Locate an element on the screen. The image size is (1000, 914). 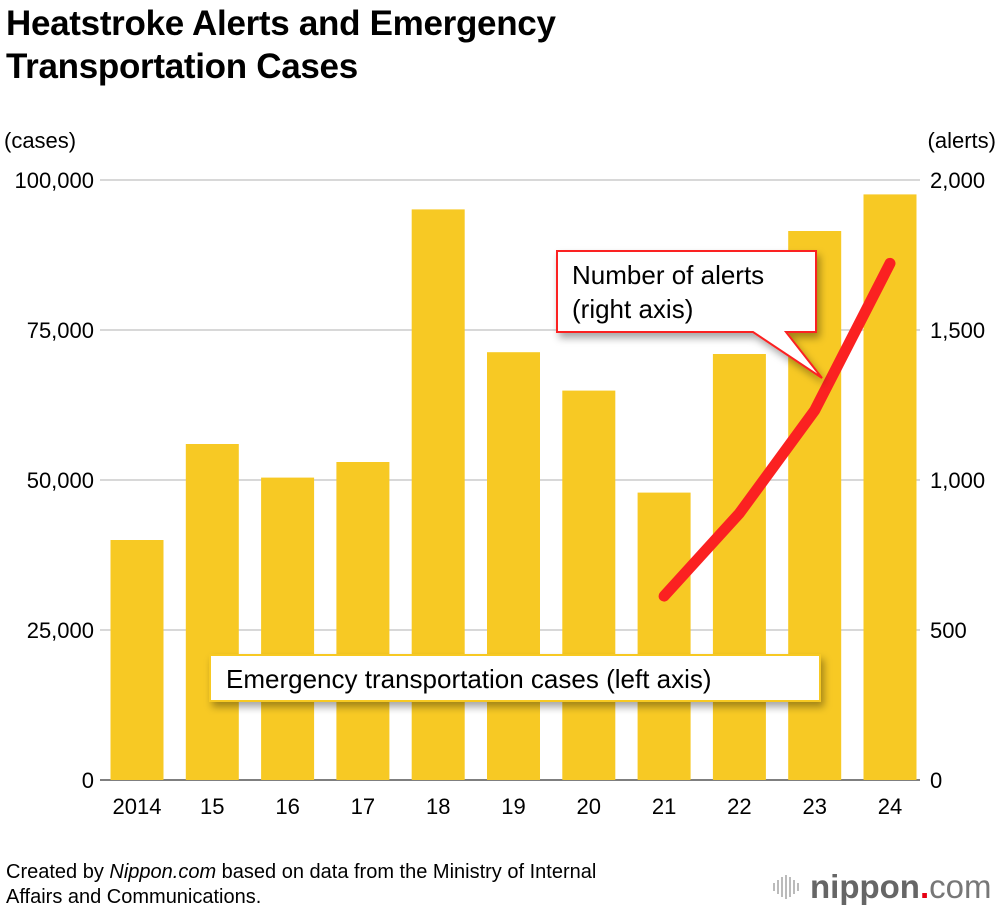
logo-tld: com is located at coordinates (960, 886).